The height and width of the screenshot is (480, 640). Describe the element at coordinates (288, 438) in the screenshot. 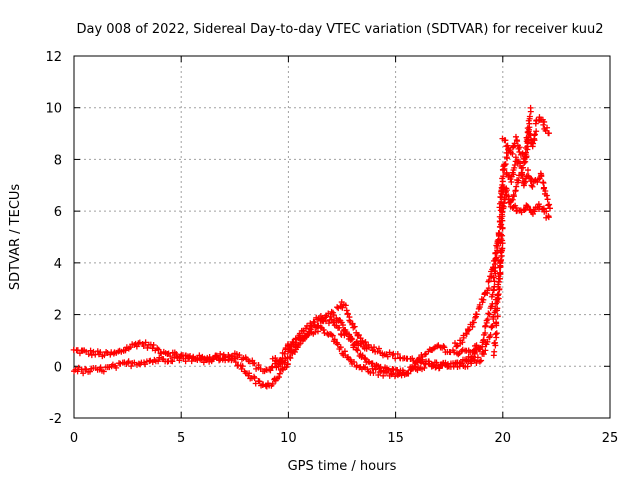

I see `x-tick-label: 10` at that location.